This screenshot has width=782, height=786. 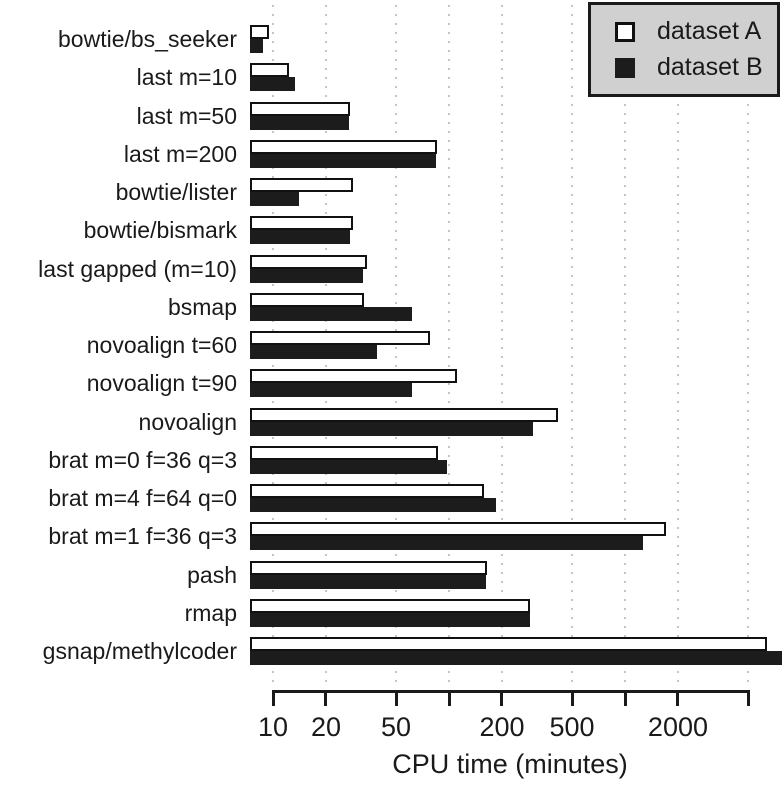 I want to click on legend-item-dataset-b: dataset B, so click(x=696, y=67).